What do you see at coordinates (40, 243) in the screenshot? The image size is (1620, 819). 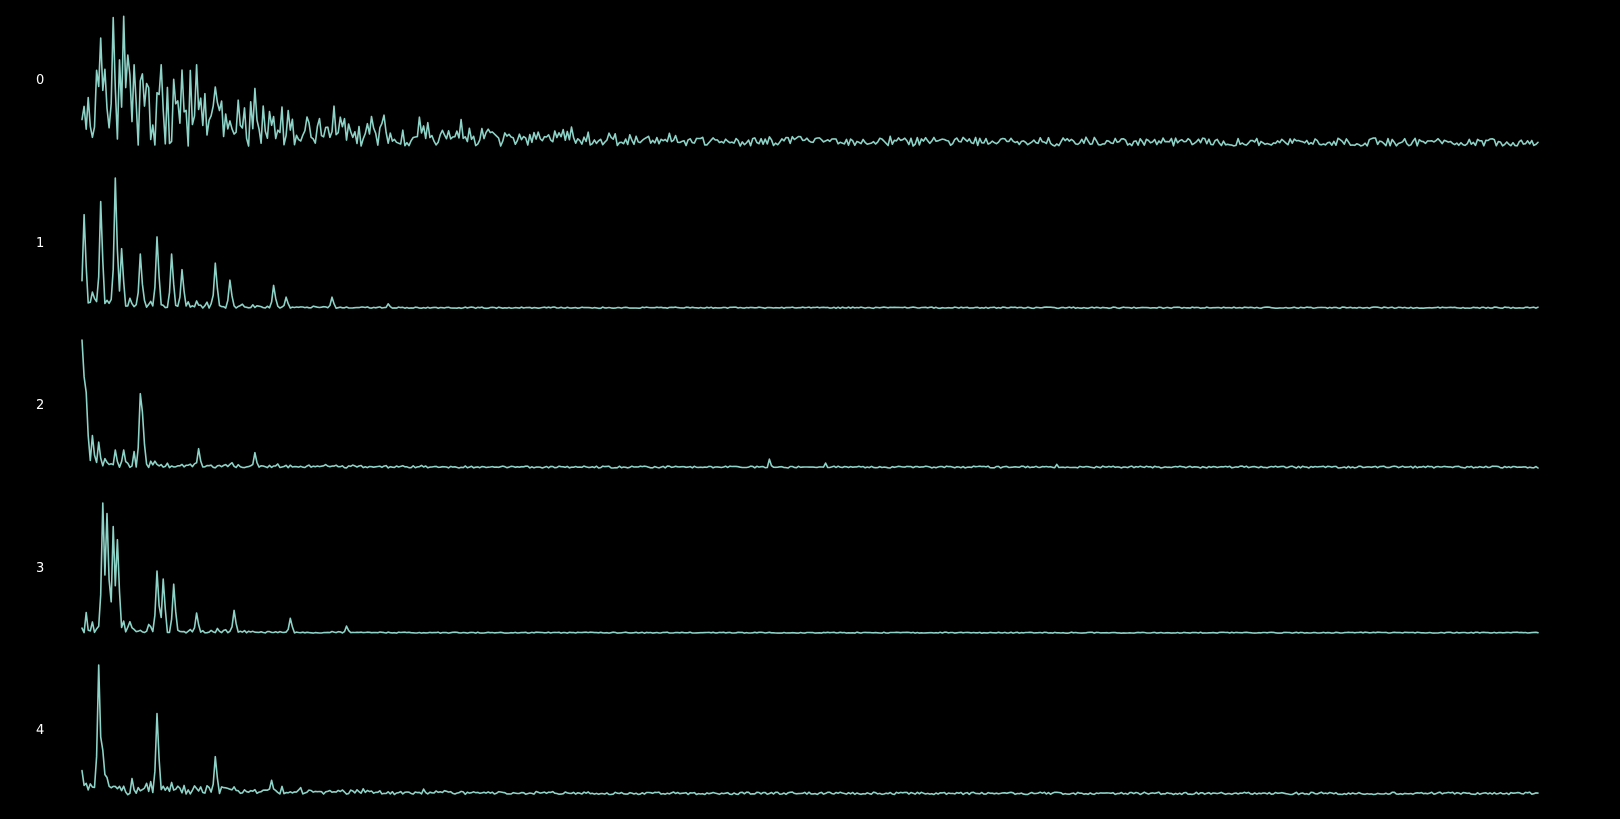 I see `panel-label: 1` at bounding box center [40, 243].